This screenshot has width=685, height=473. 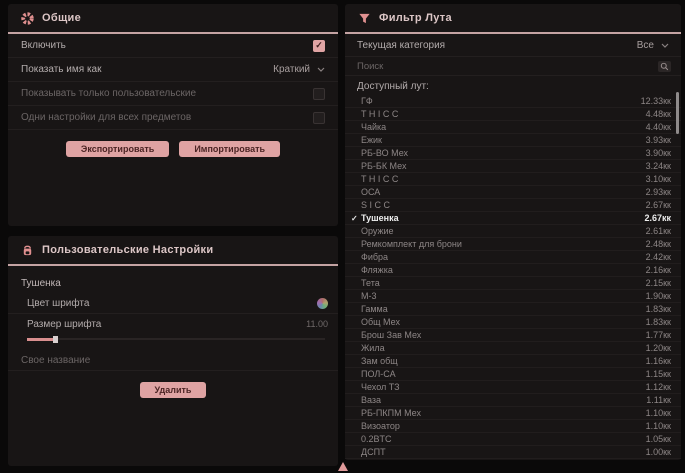 I want to click on selected-item-name: Тушенка, so click(x=41, y=283).